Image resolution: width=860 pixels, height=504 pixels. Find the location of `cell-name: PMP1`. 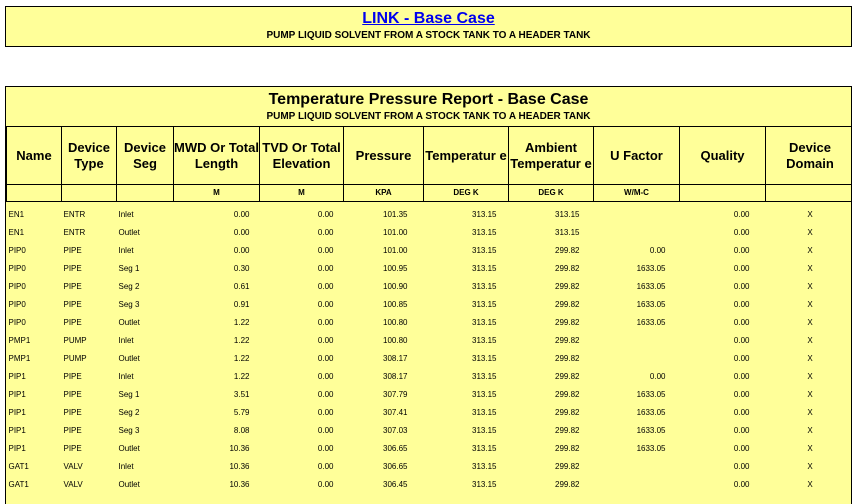

cell-name: PMP1 is located at coordinates (19, 340).